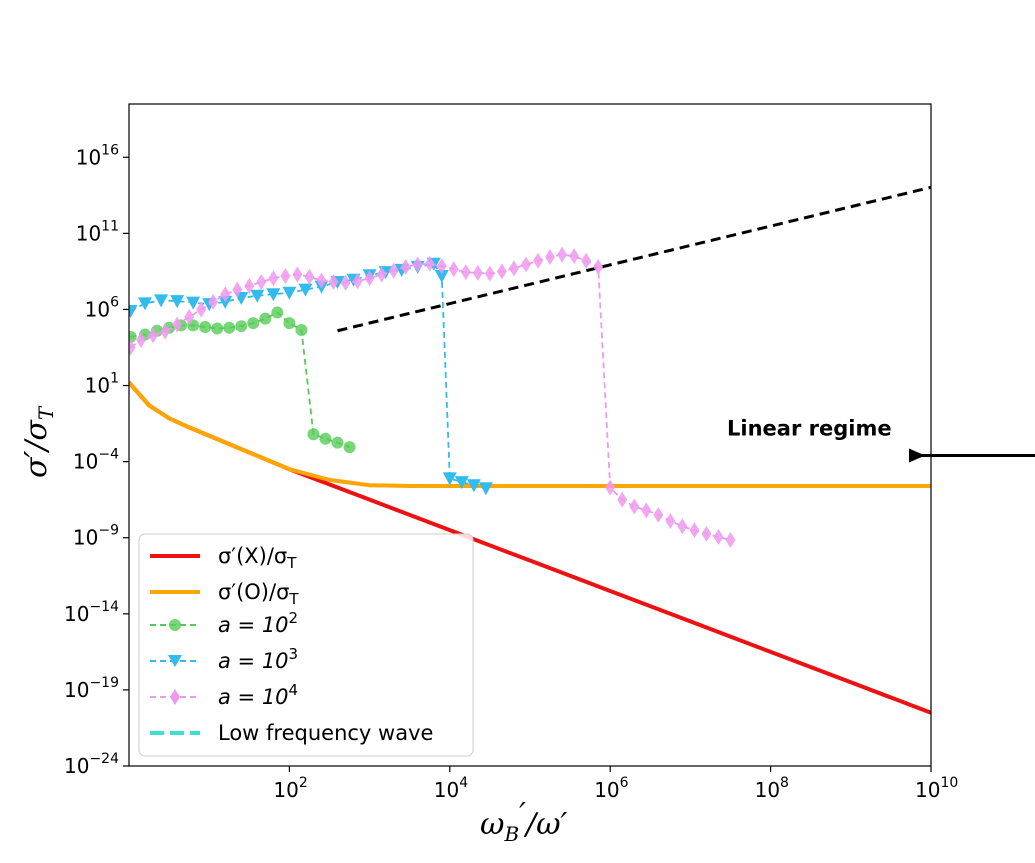 The width and height of the screenshot is (1035, 863). I want to click on legend-marker-a-1e3, so click(175, 661).